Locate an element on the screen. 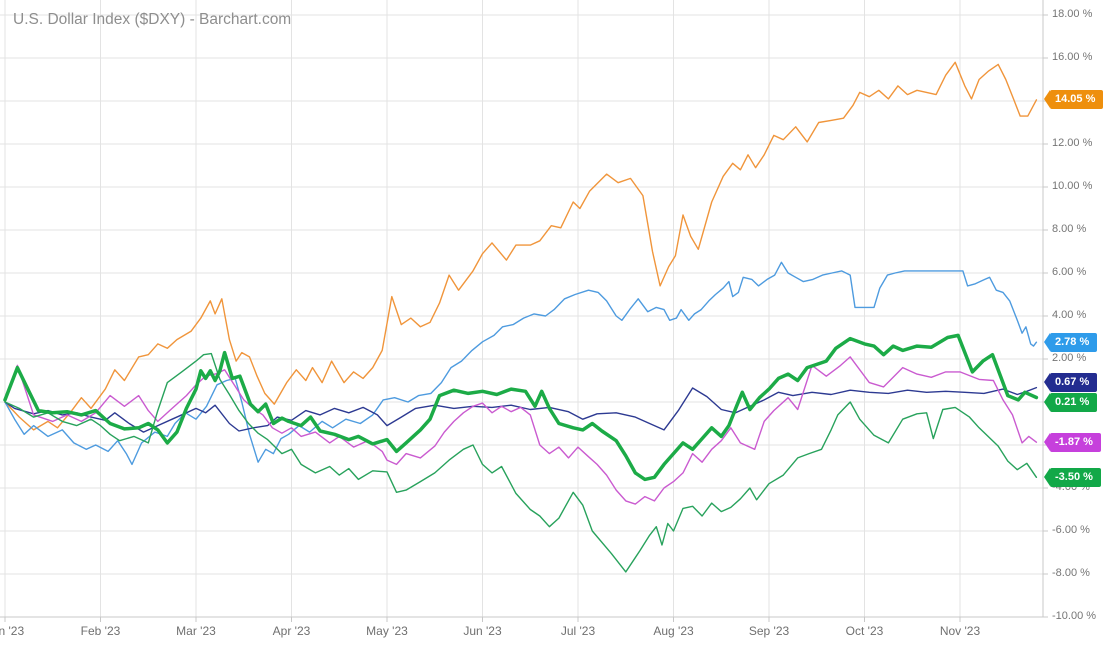  y-axis-label: -10.00 % is located at coordinates (1074, 616).